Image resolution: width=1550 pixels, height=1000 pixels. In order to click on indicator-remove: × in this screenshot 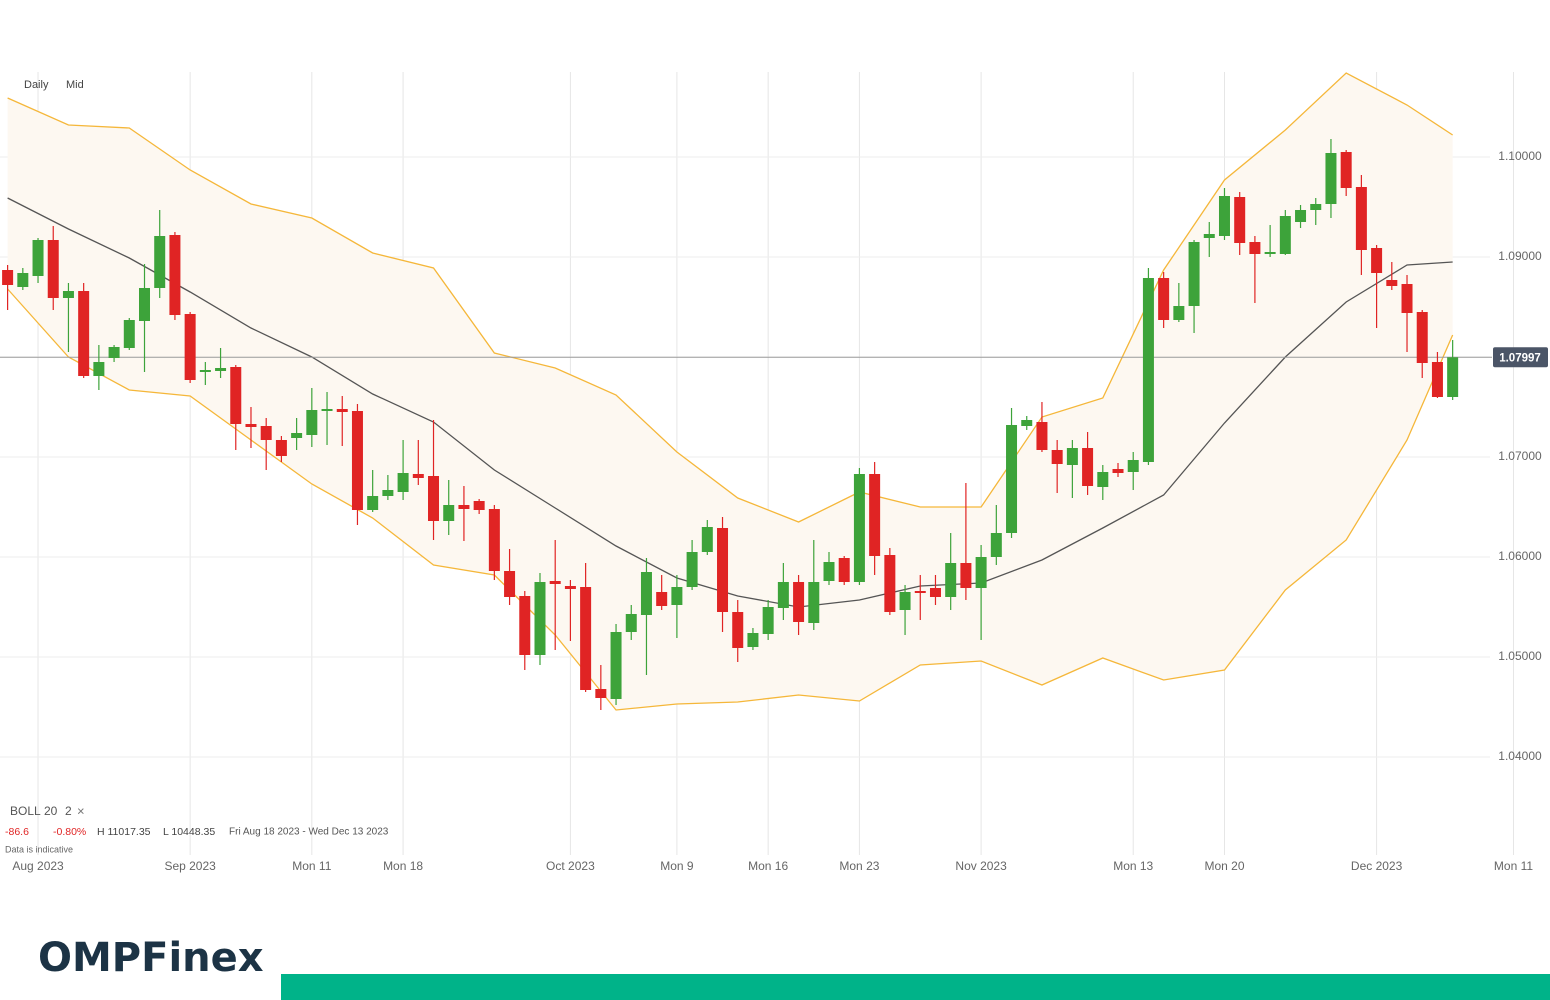, I will do `click(81, 810)`.